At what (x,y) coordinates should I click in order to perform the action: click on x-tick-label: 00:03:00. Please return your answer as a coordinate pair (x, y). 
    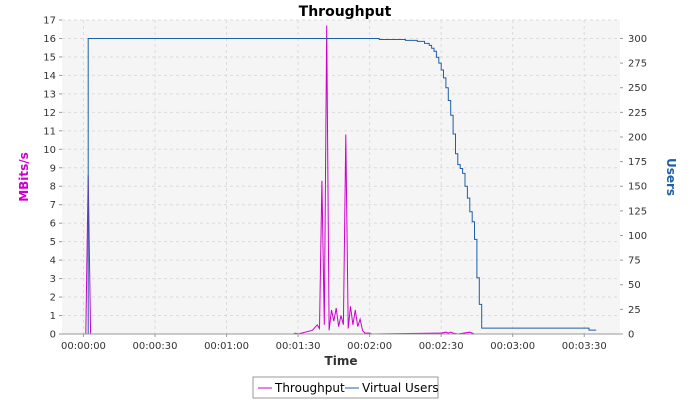
    Looking at the image, I should click on (512, 346).